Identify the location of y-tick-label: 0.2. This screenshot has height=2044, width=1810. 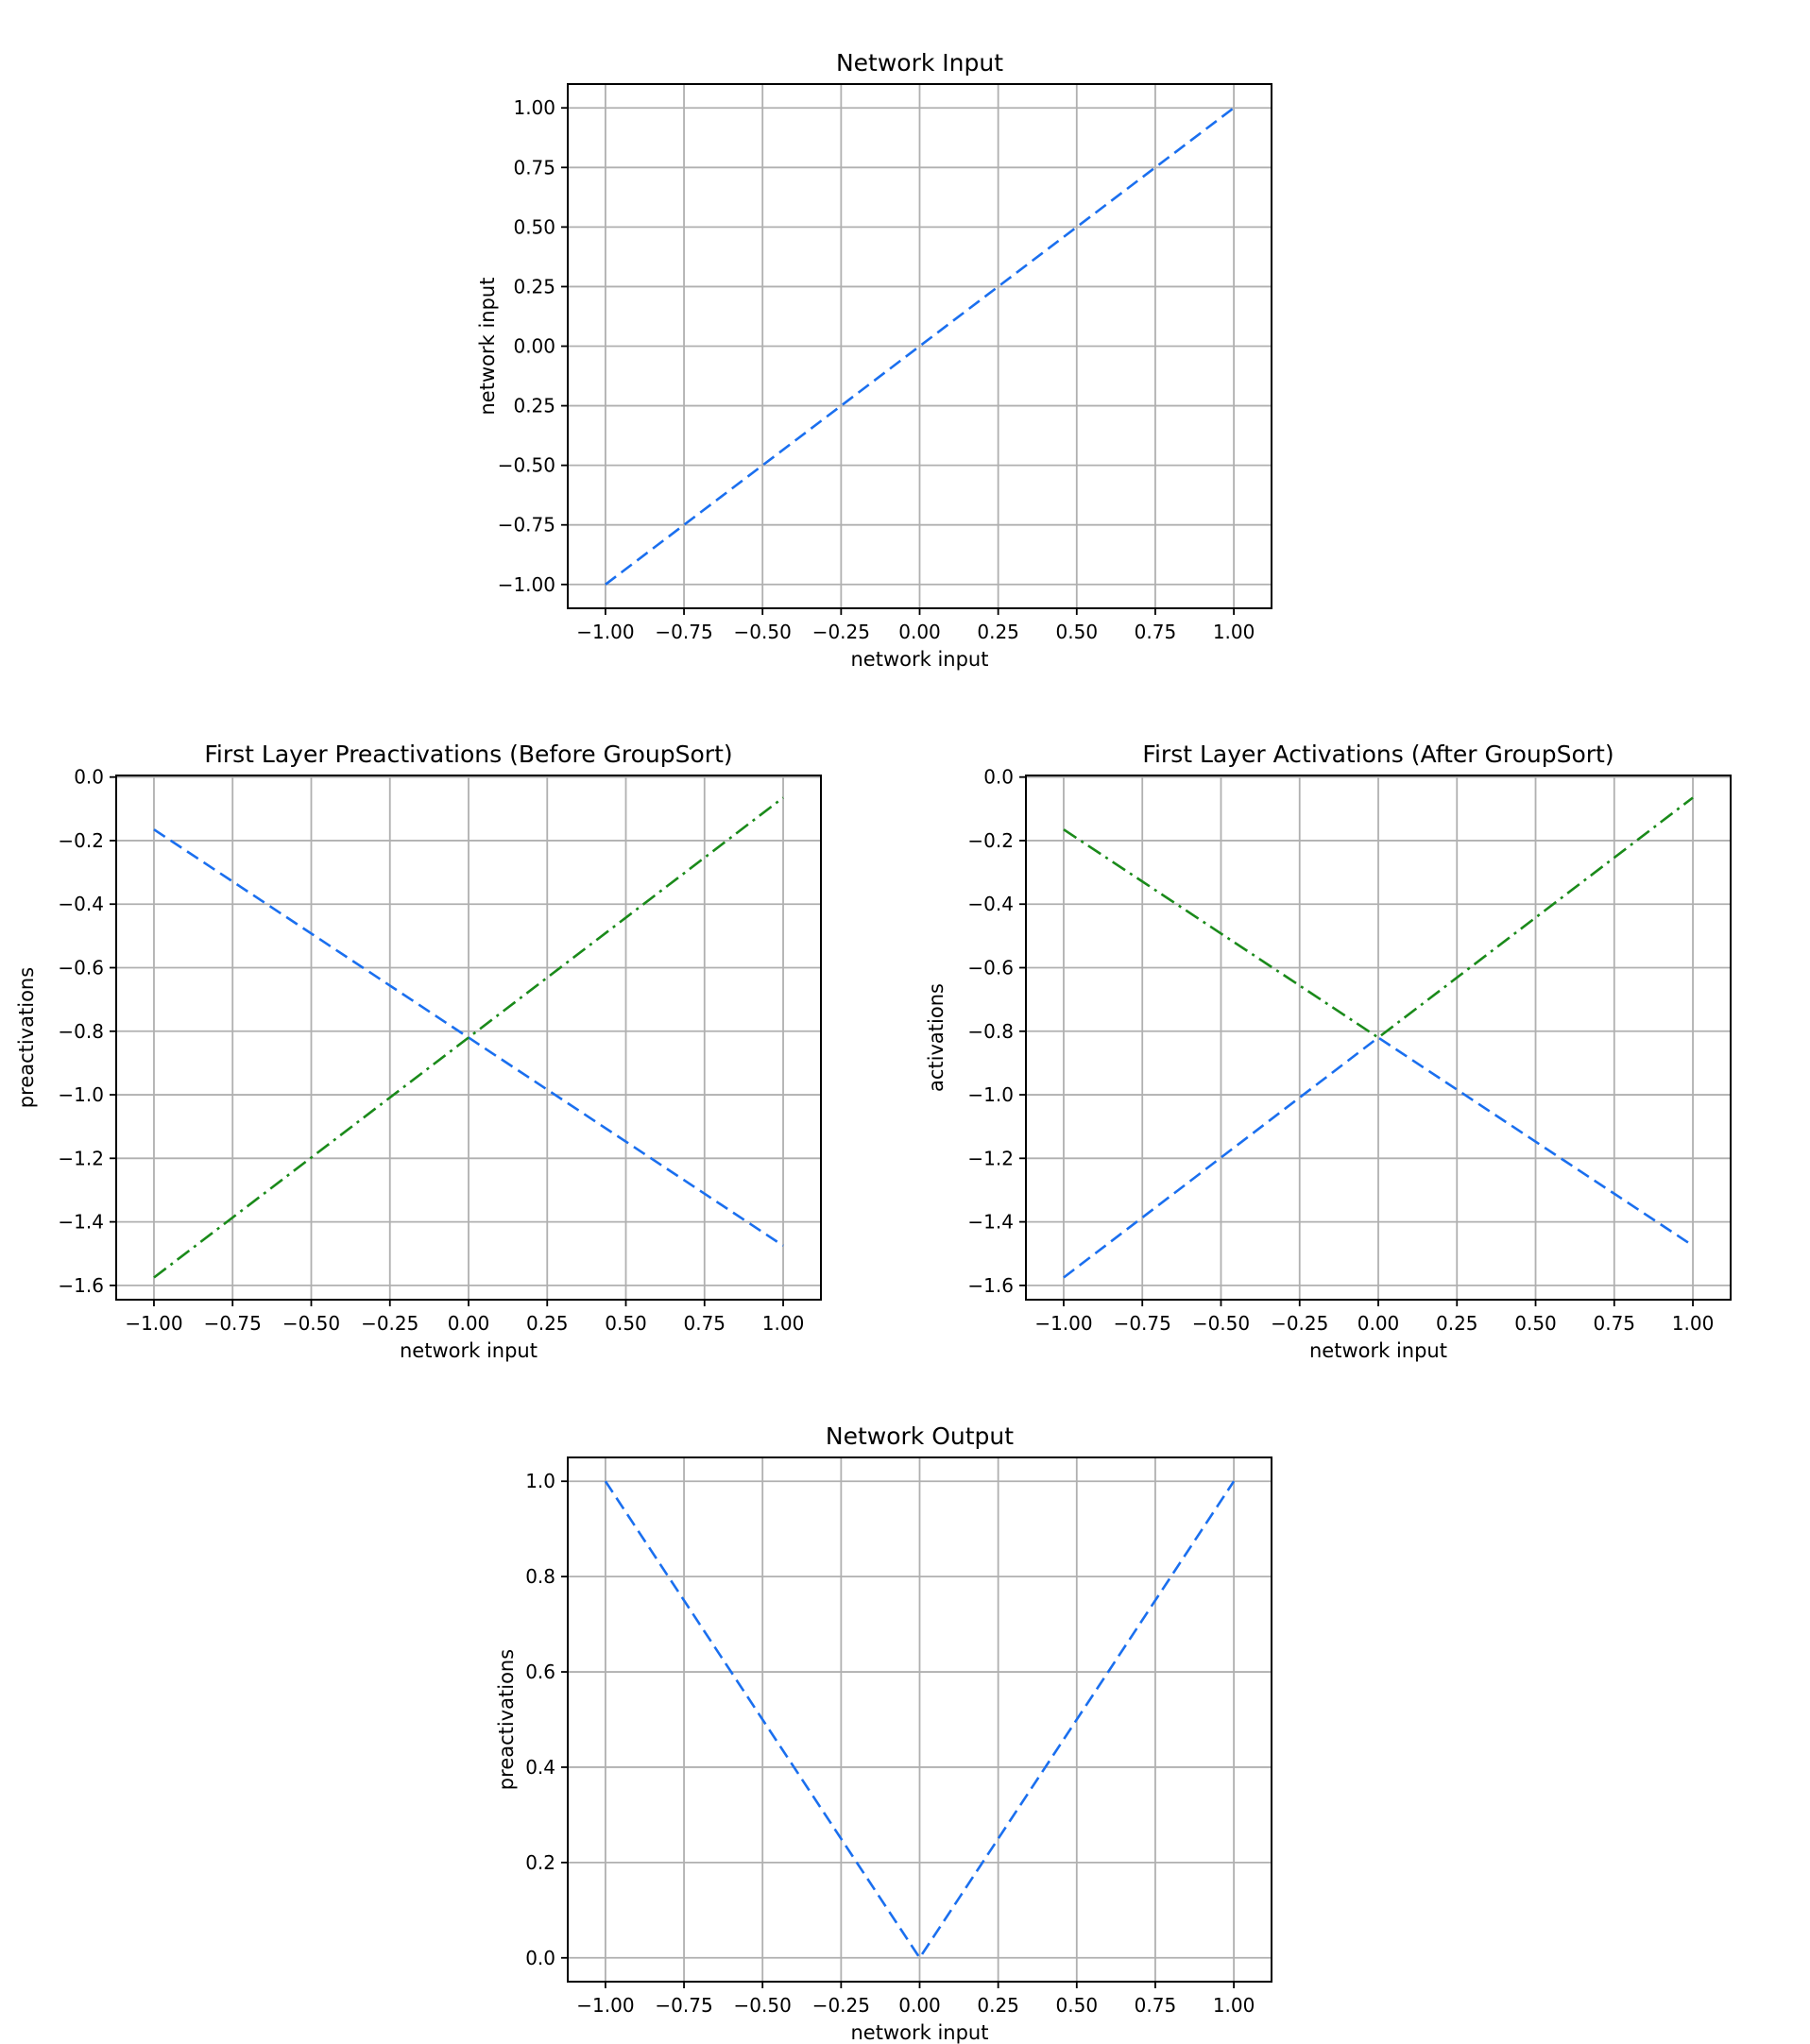
(540, 1863).